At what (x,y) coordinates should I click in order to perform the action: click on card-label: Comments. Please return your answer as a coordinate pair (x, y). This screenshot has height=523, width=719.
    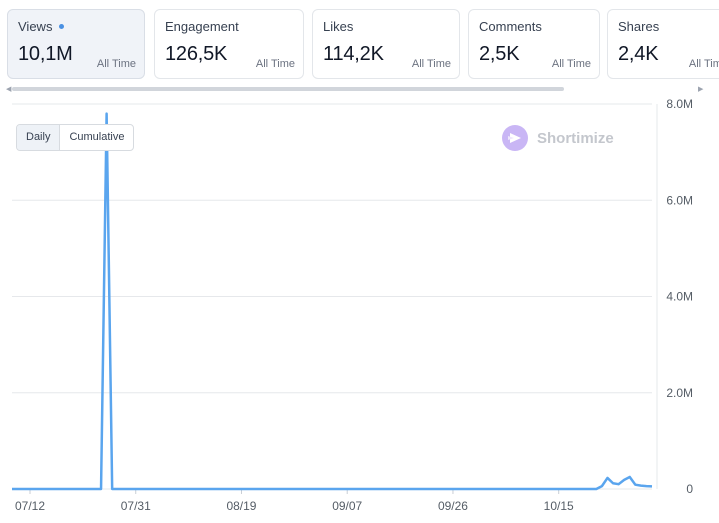
    Looking at the image, I should click on (510, 26).